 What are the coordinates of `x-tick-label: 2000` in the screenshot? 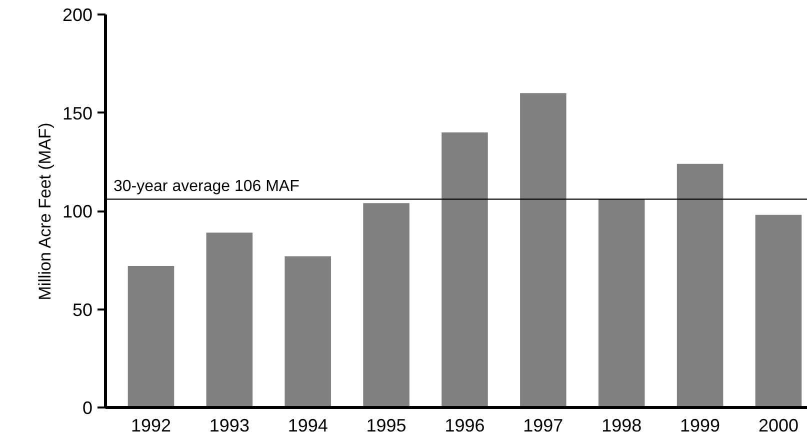 It's located at (778, 426).